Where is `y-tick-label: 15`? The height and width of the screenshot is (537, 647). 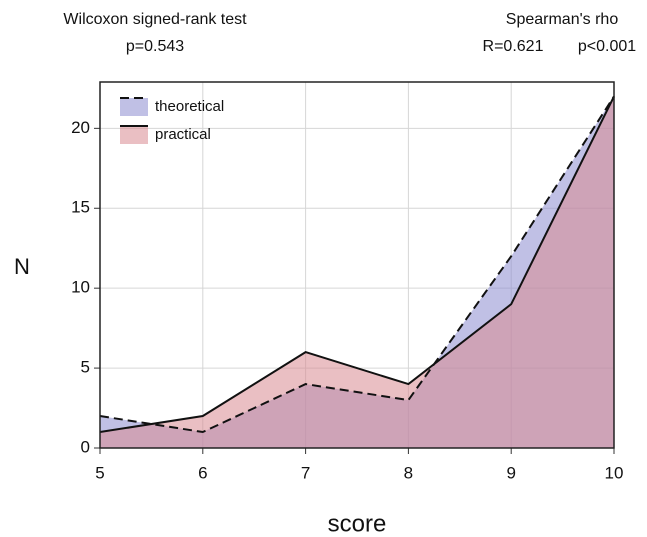 y-tick-label: 15 is located at coordinates (80, 207).